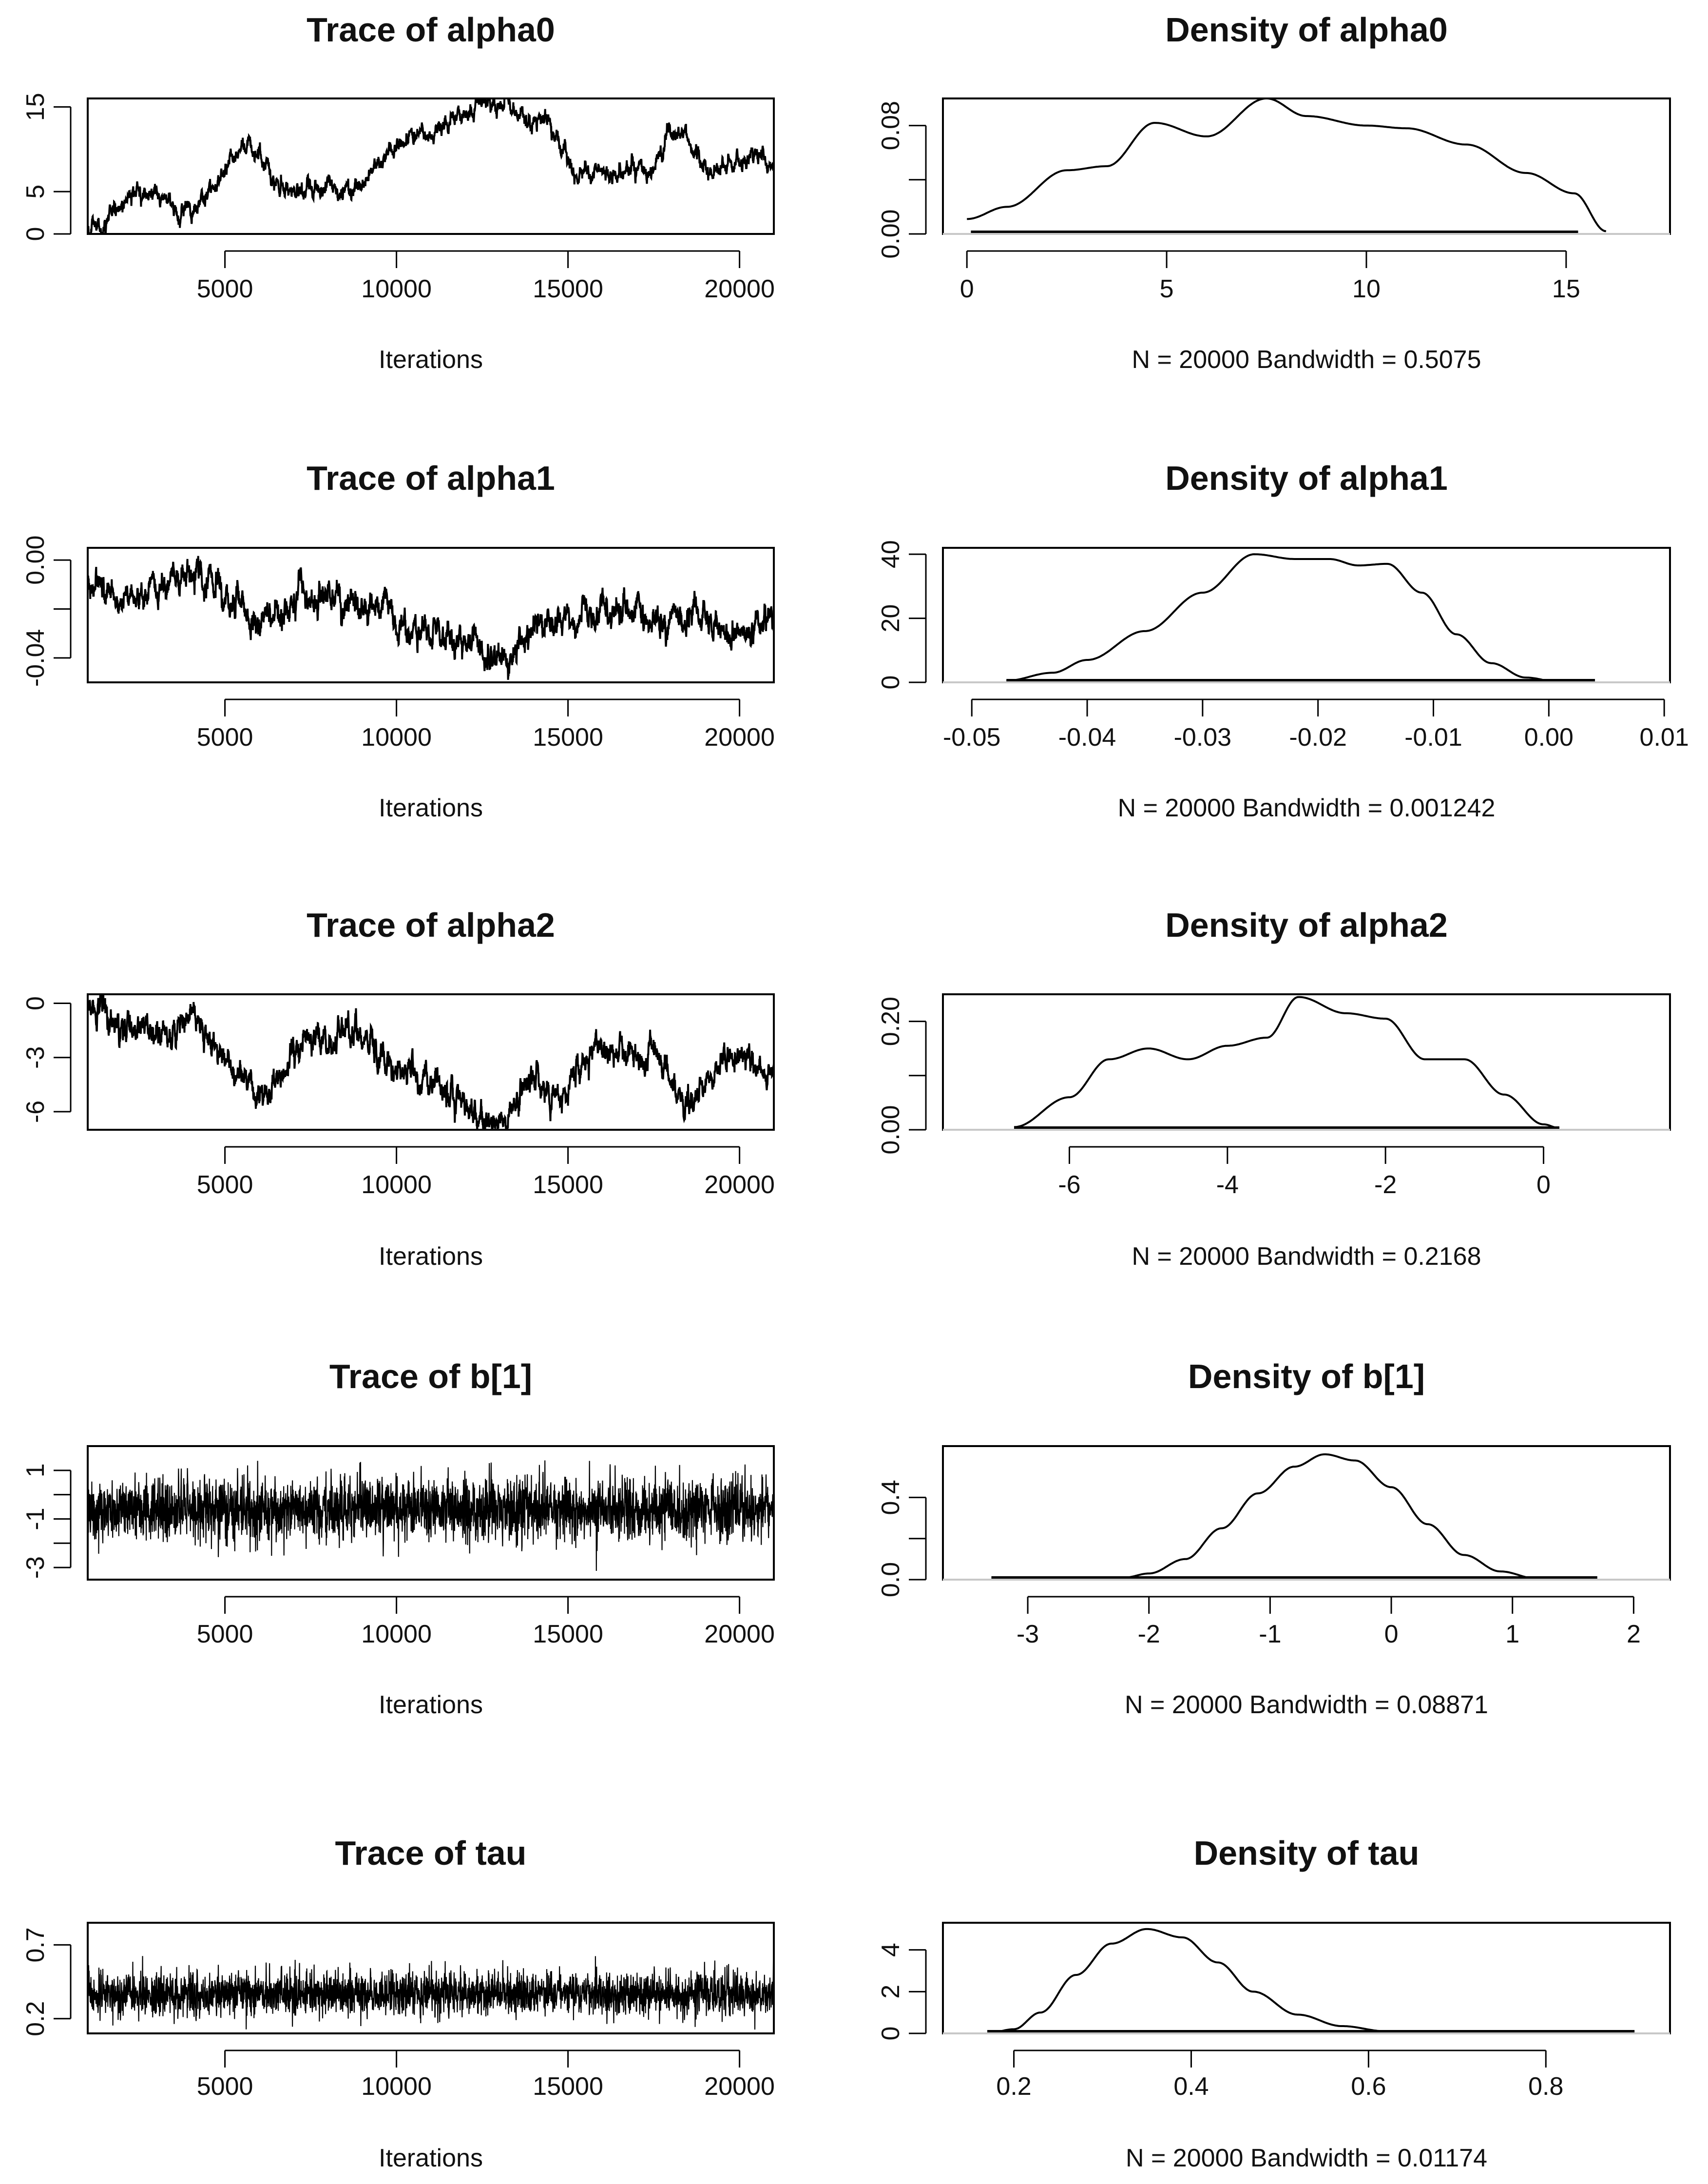 This screenshot has height=2184, width=1708. I want to click on chart-title: Trace of alpha2, so click(431, 925).